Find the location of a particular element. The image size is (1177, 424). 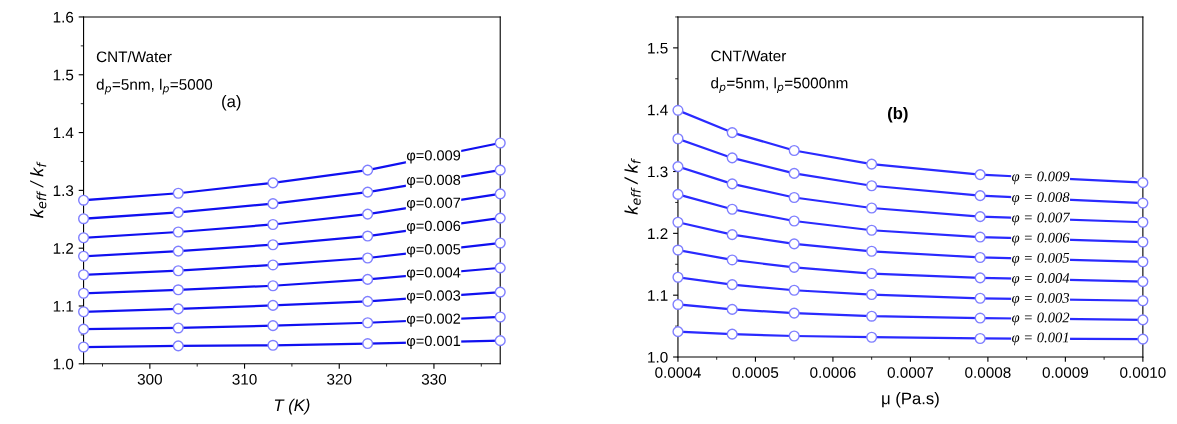

x-tick-label: 0.0009 is located at coordinates (1065, 372).